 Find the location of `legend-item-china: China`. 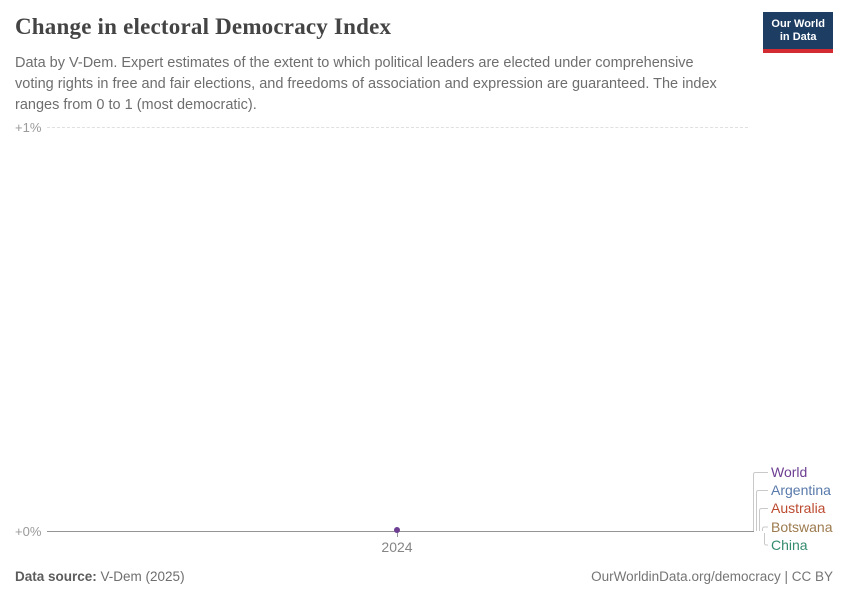

legend-item-china: China is located at coordinates (789, 545).